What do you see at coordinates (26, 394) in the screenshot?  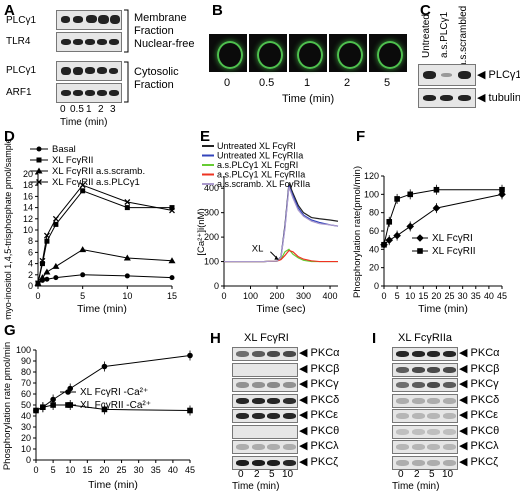 I see `y-tick-label: 60` at bounding box center [26, 394].